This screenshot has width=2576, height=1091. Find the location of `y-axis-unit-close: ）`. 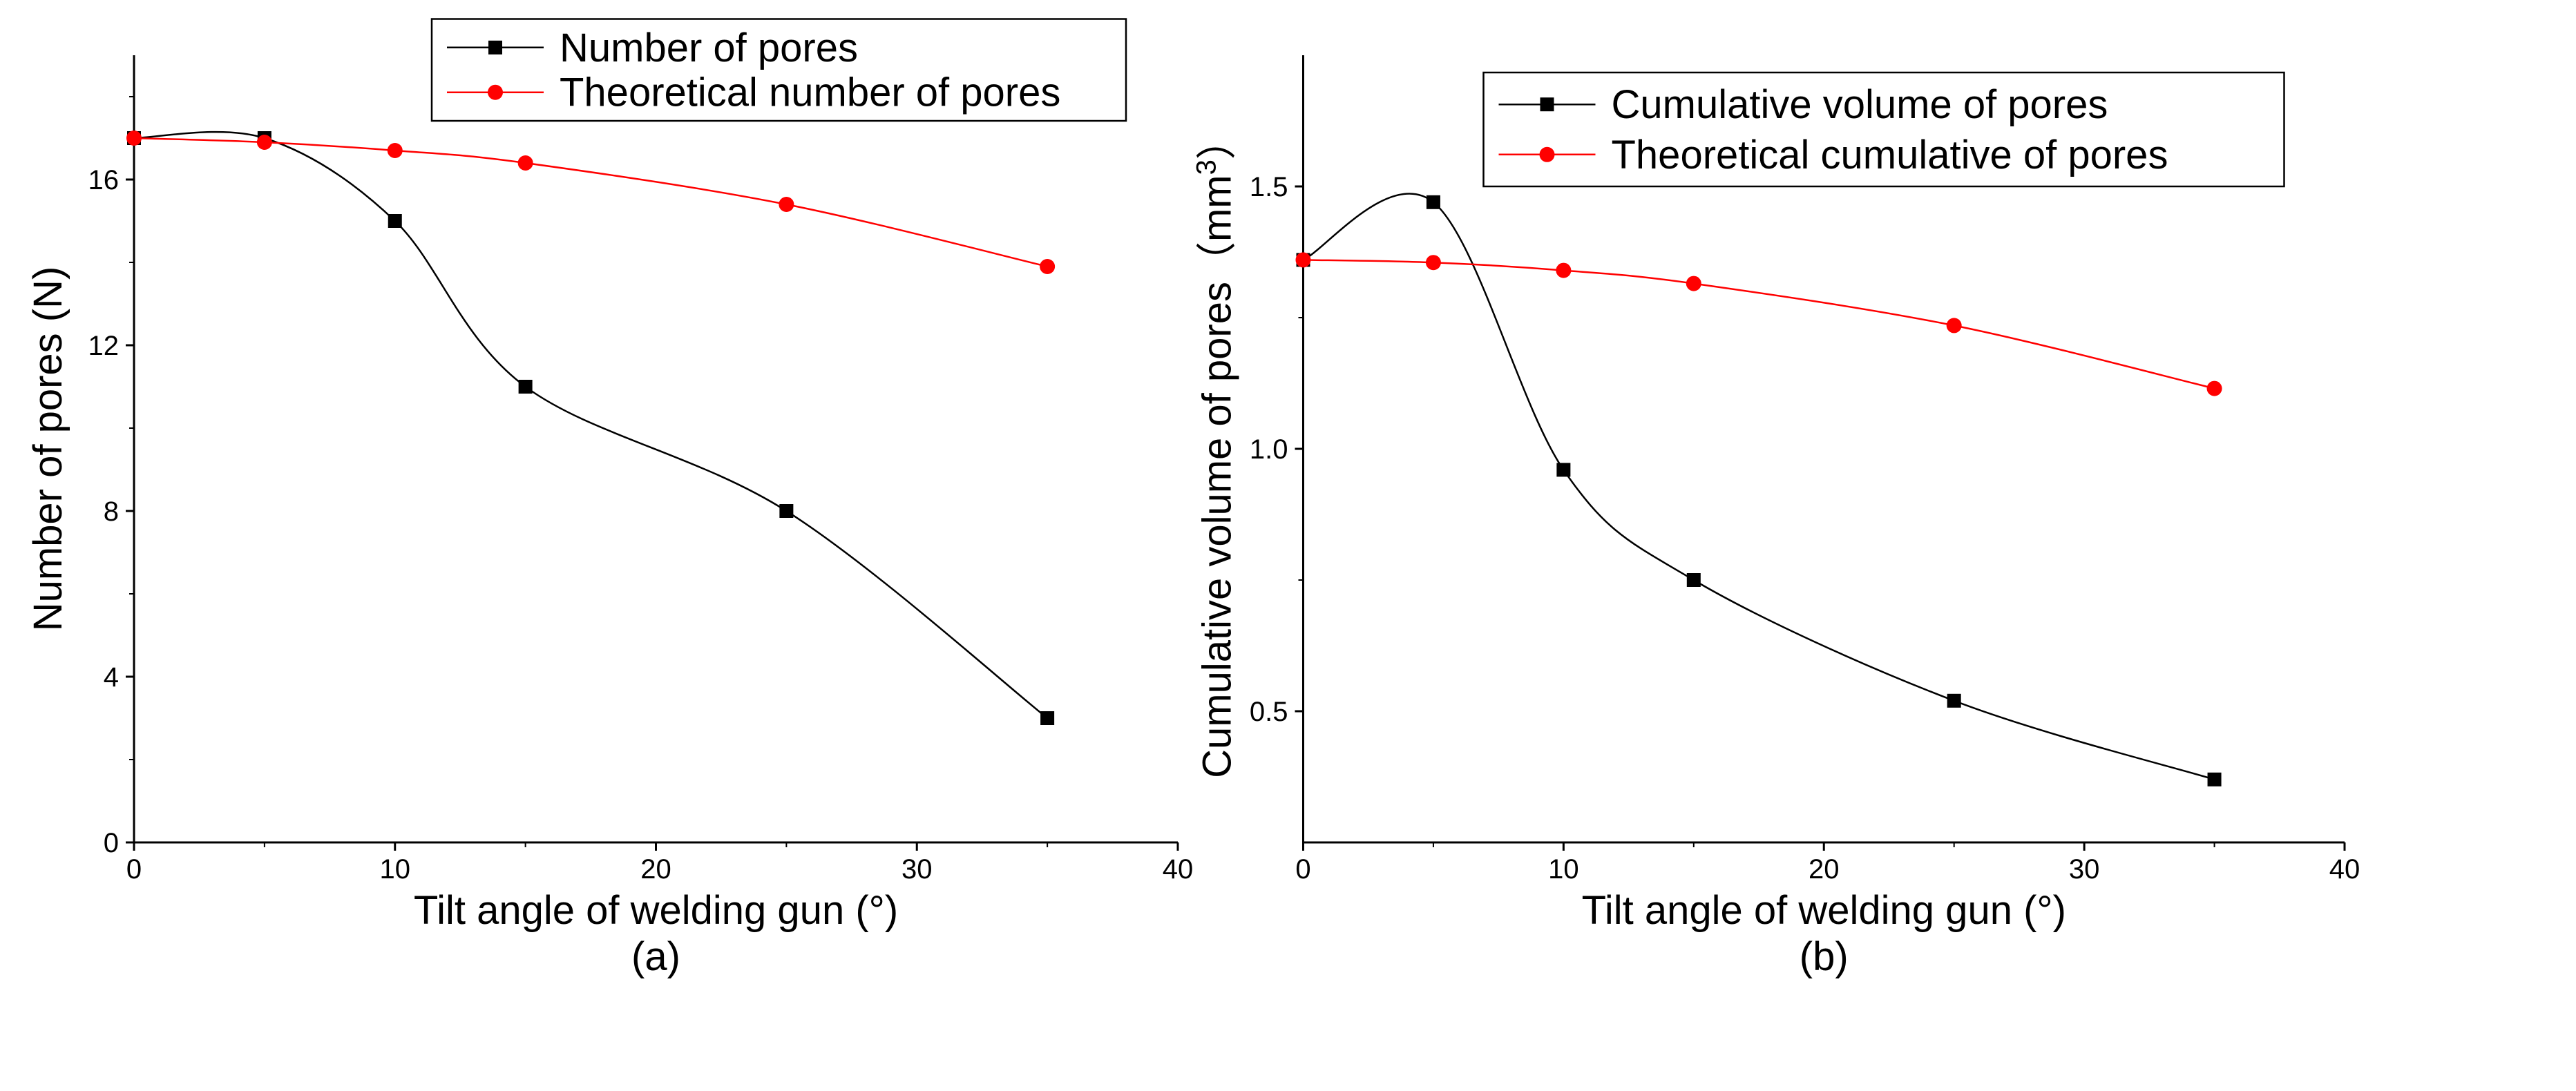

y-axis-unit-close: ） is located at coordinates (1217, 140).